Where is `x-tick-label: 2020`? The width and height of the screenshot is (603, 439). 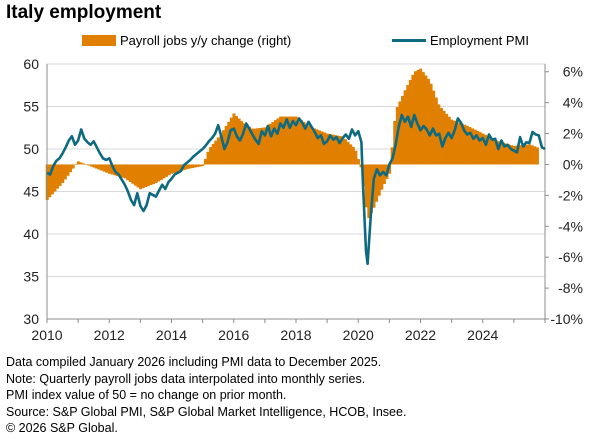
x-tick-label: 2020 is located at coordinates (358, 335).